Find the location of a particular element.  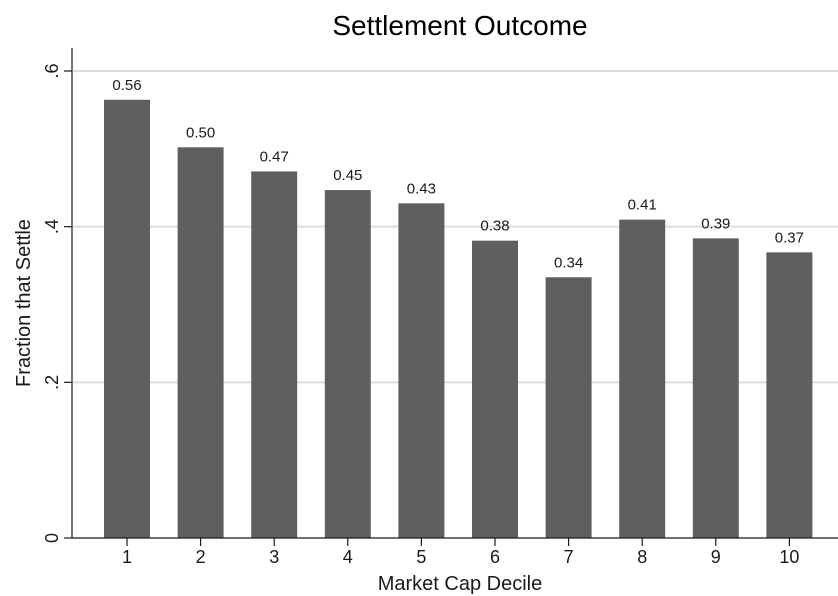

x-tick-label: 7 is located at coordinates (569, 557).